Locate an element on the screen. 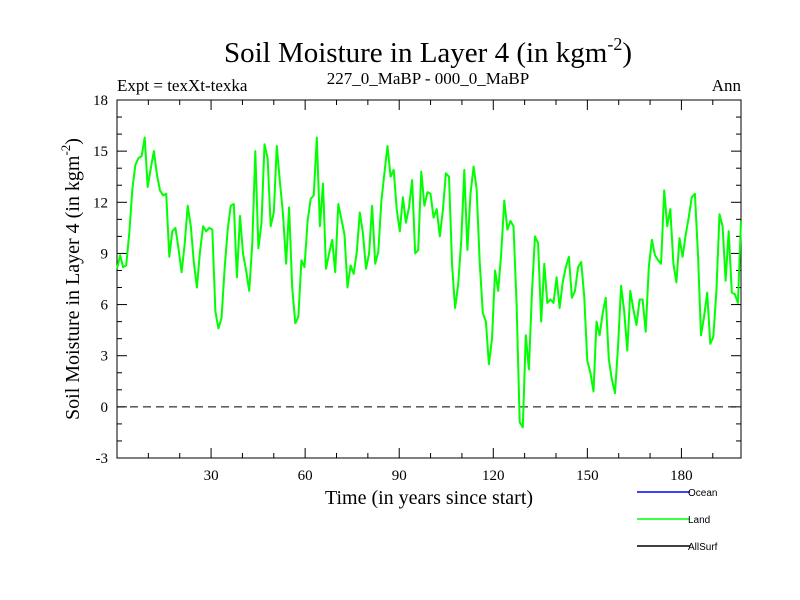 Image resolution: width=800 pixels, height=600 pixels. chart-title: Soil Moisture in Layer 4 (in kgm-2) is located at coordinates (428, 51).